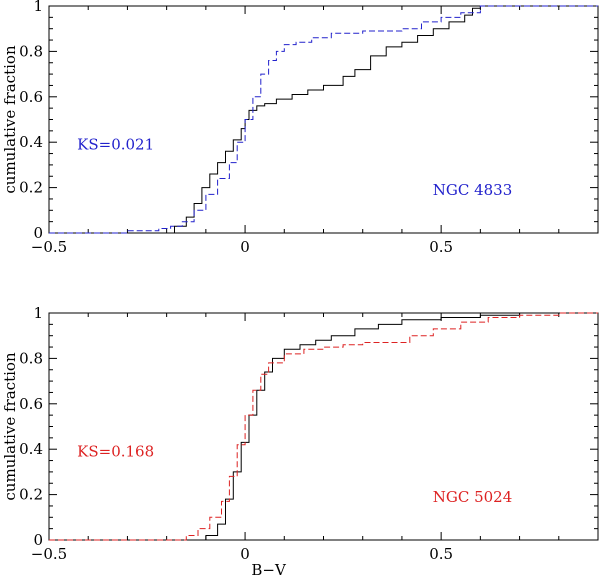  What do you see at coordinates (115, 451) in the screenshot?
I see `ks-annotation: KS=0.168` at bounding box center [115, 451].